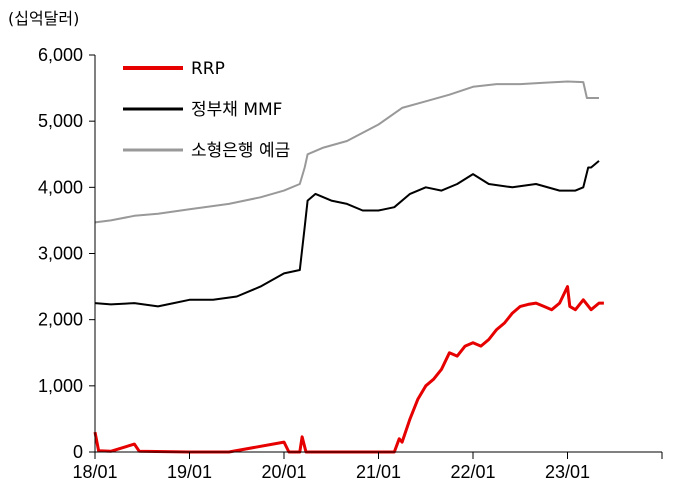 This screenshot has height=500, width=678. I want to click on legend-label: RRP, so click(208, 69).